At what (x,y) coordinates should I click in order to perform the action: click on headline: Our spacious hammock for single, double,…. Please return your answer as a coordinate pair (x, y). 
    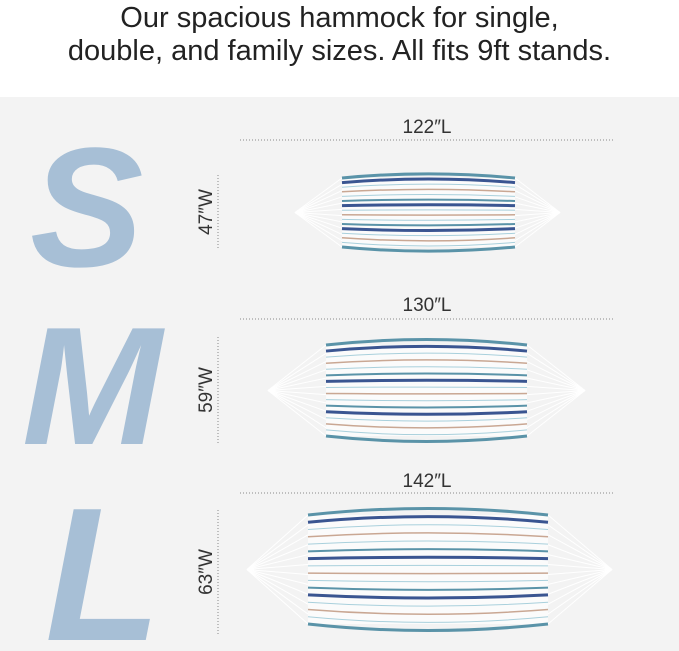
    Looking at the image, I should click on (339, 48).